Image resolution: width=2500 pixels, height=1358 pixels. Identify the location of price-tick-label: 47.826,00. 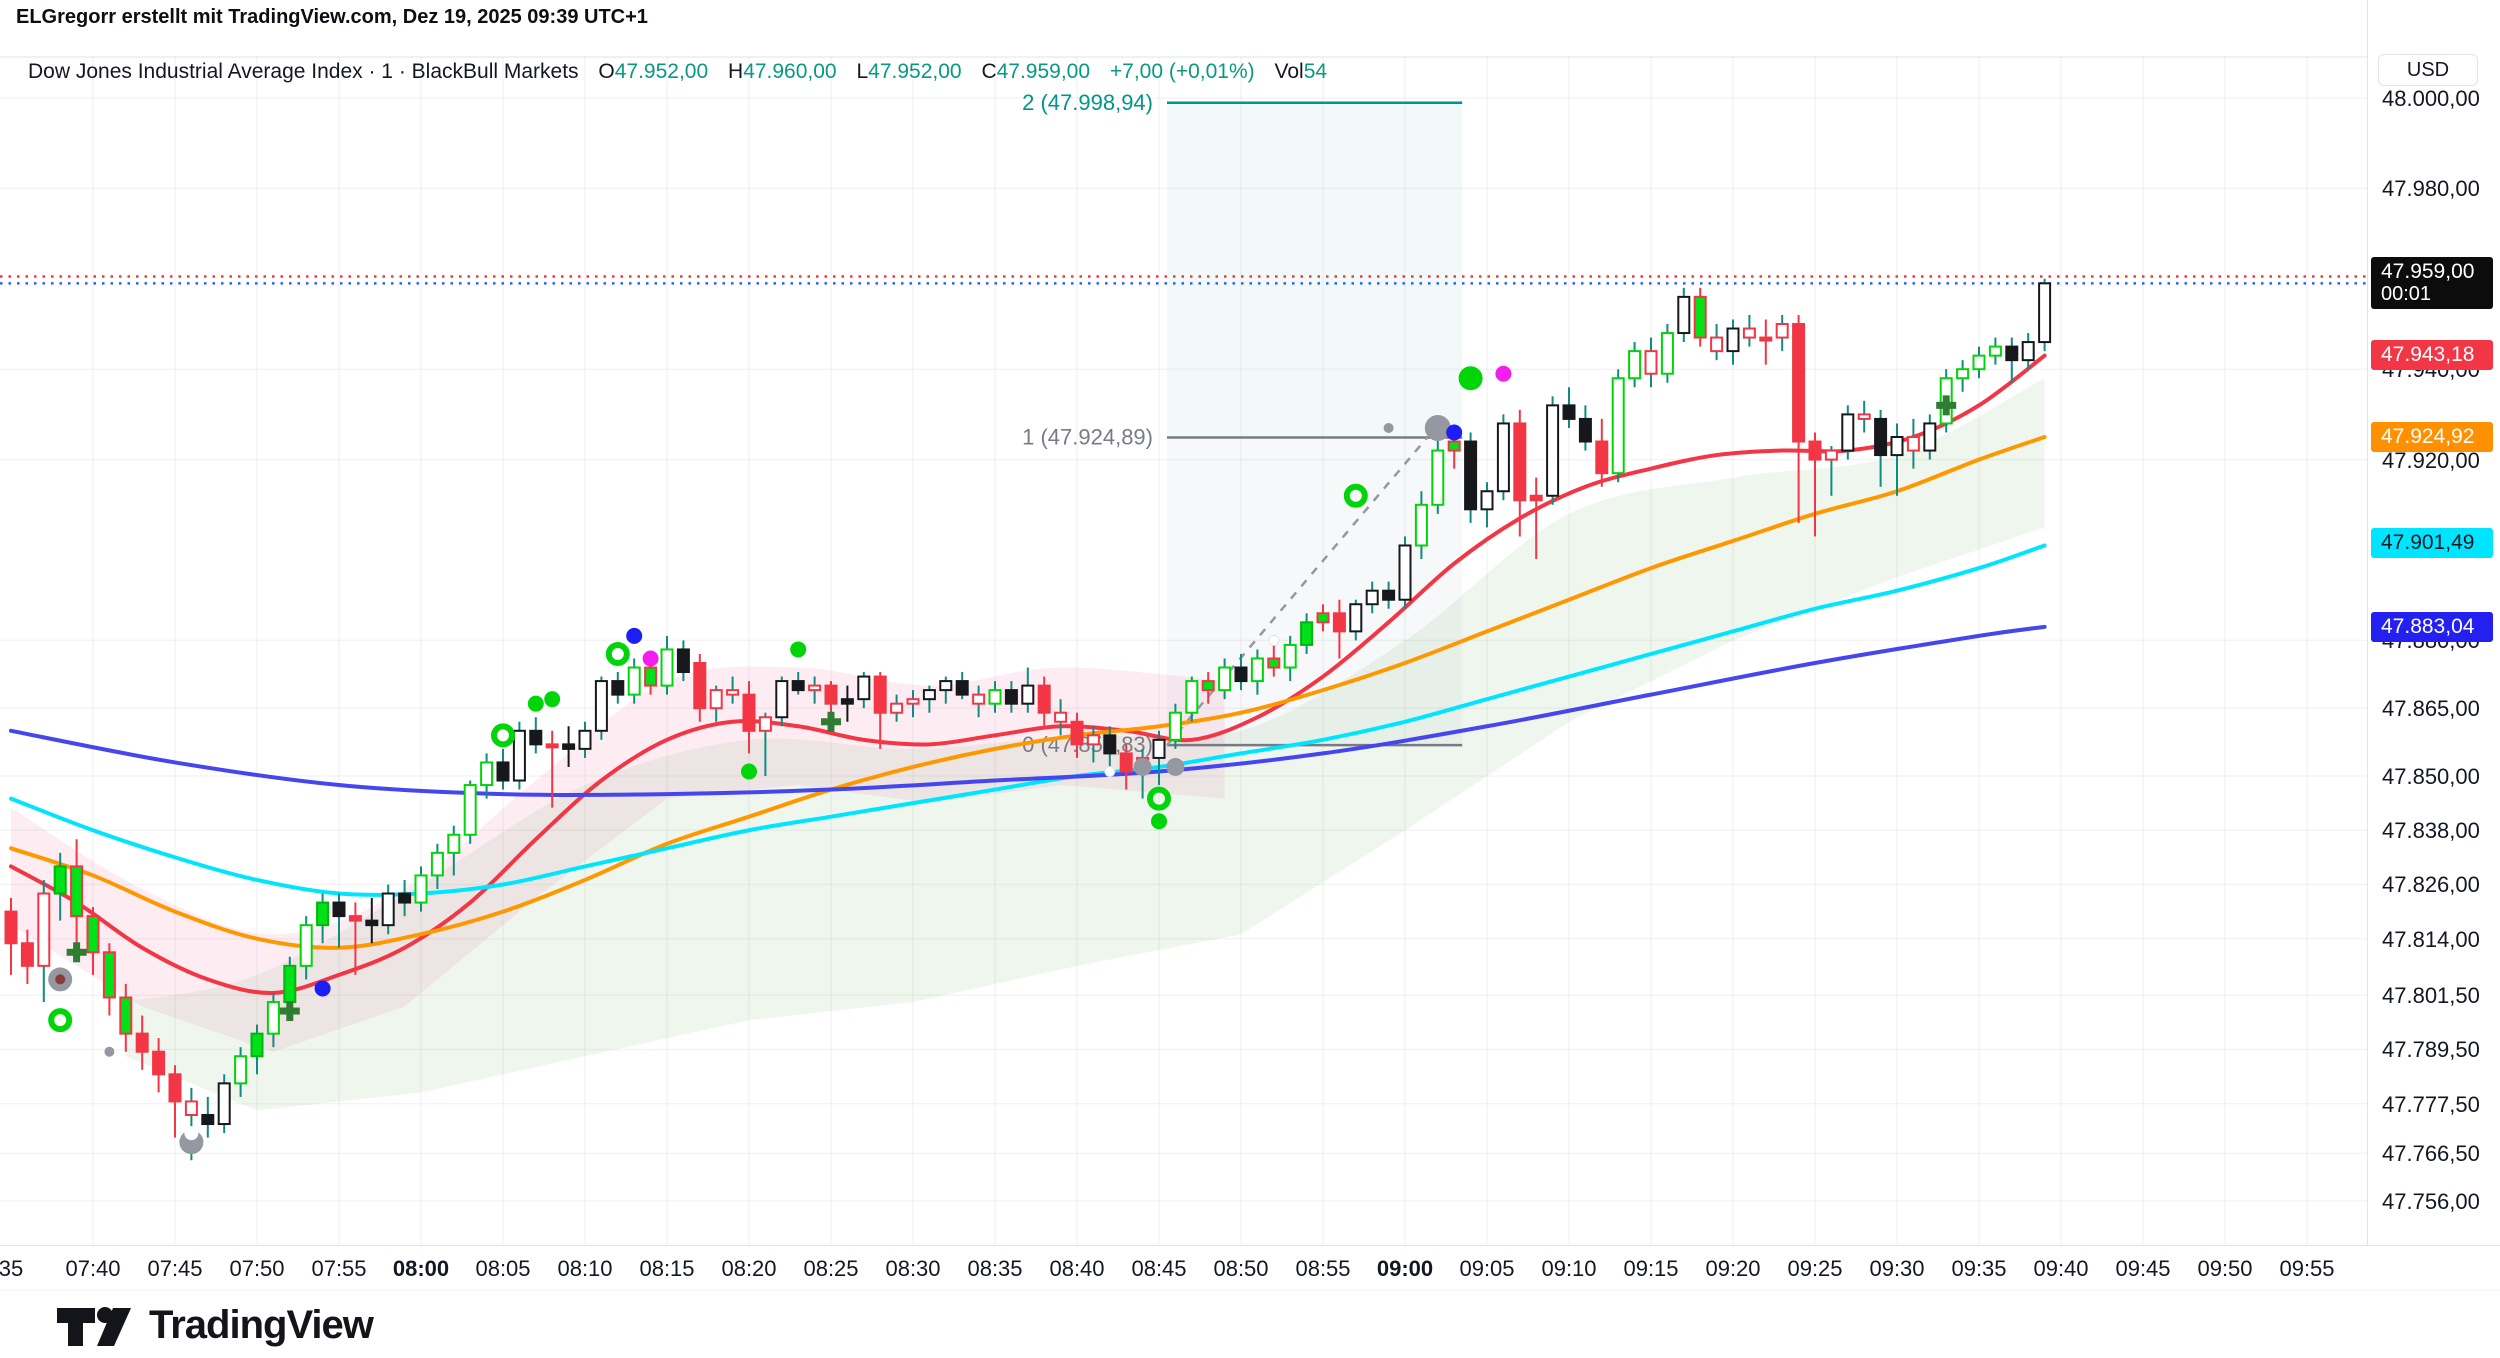
(2431, 885).